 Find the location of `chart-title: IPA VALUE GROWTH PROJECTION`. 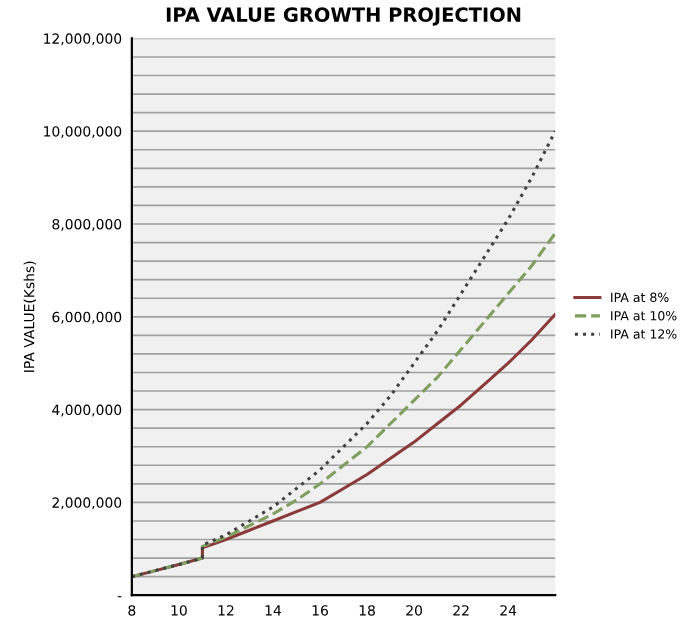

chart-title: IPA VALUE GROWTH PROJECTION is located at coordinates (343, 16).